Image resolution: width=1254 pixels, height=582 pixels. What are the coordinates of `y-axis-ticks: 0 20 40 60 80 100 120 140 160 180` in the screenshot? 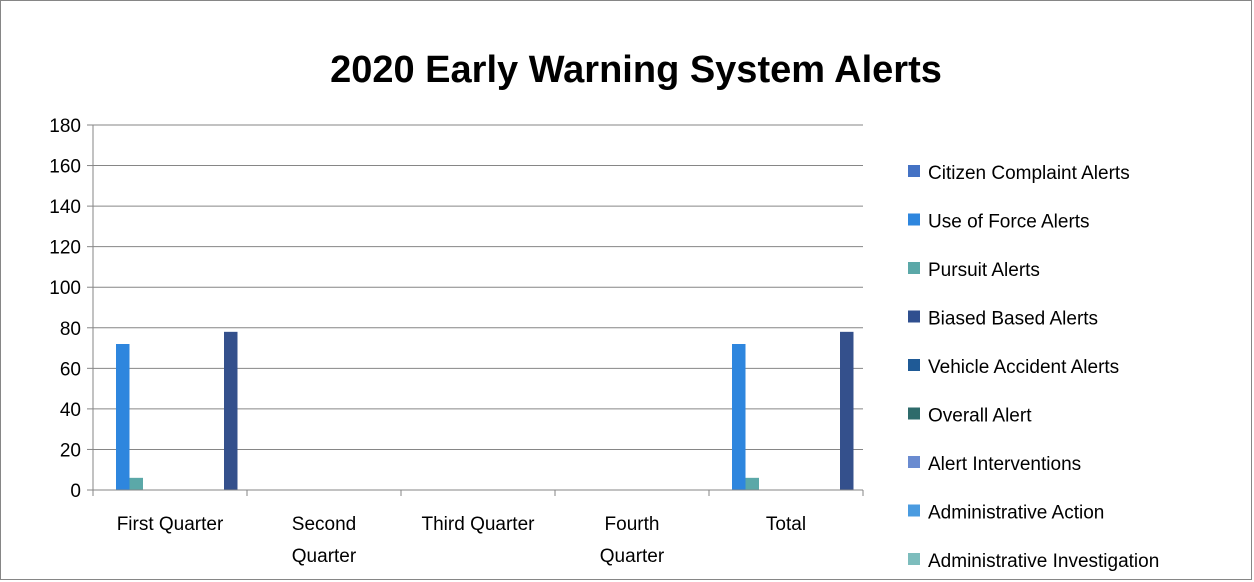 It's located at (71, 309).